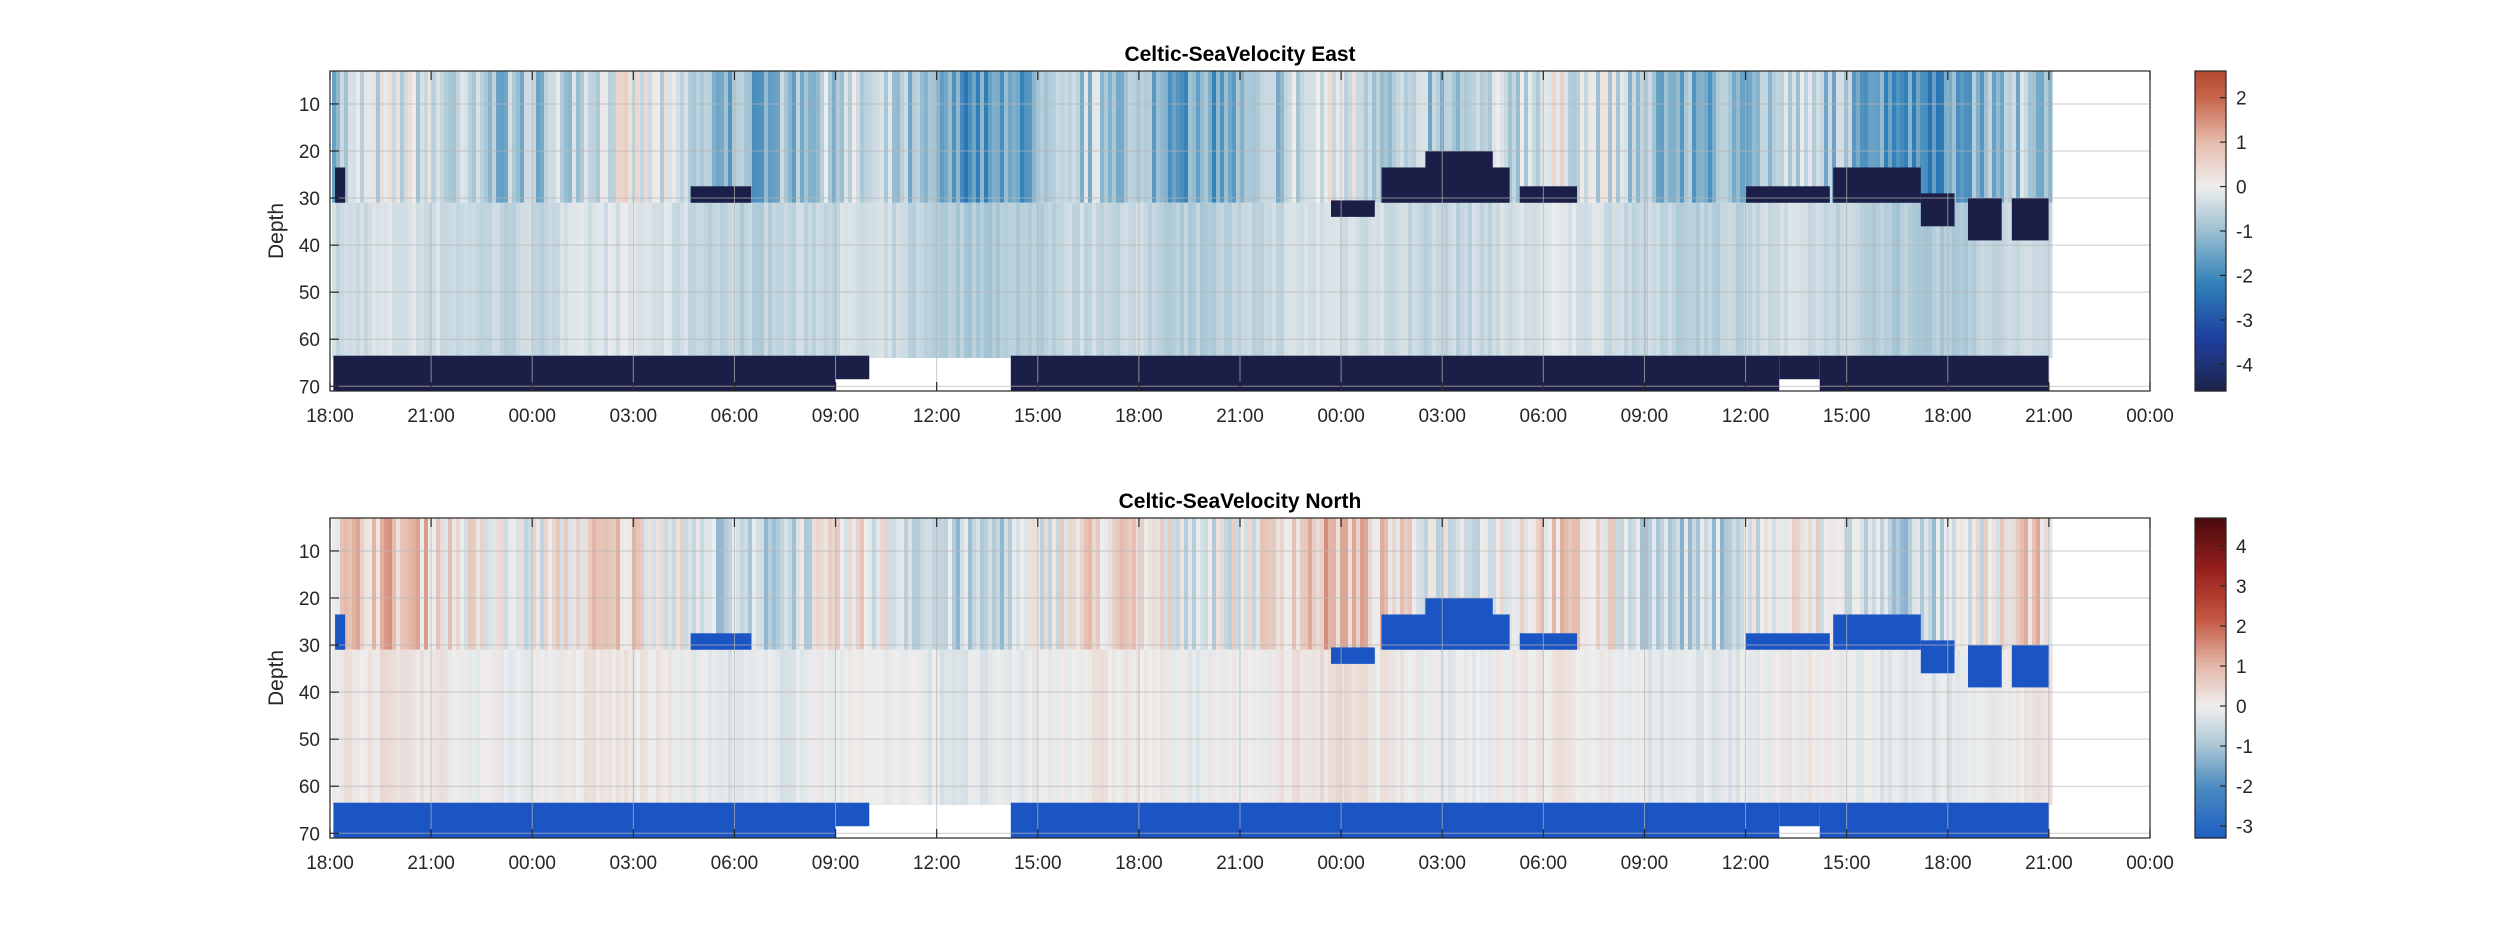 The width and height of the screenshot is (2500, 938). What do you see at coordinates (309, 387) in the screenshot?
I see `y-tick-label: 70` at bounding box center [309, 387].